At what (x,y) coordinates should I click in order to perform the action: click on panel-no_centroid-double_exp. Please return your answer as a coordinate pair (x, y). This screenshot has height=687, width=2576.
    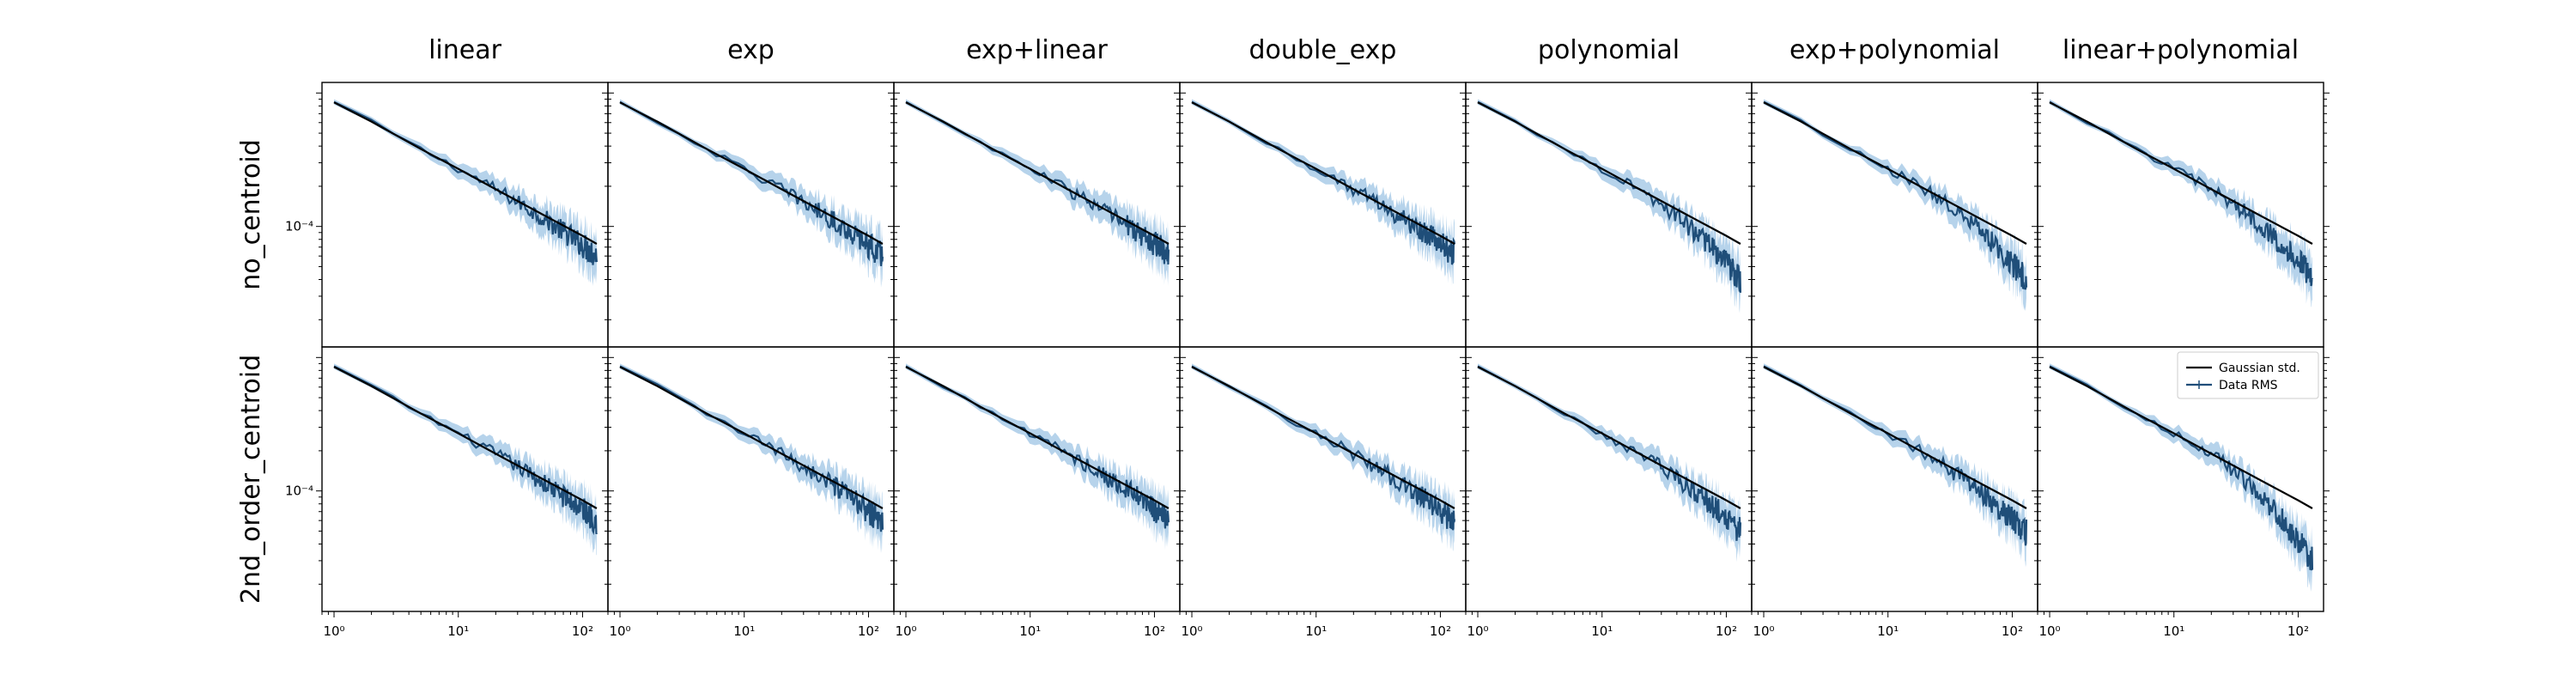
    Looking at the image, I should click on (1323, 215).